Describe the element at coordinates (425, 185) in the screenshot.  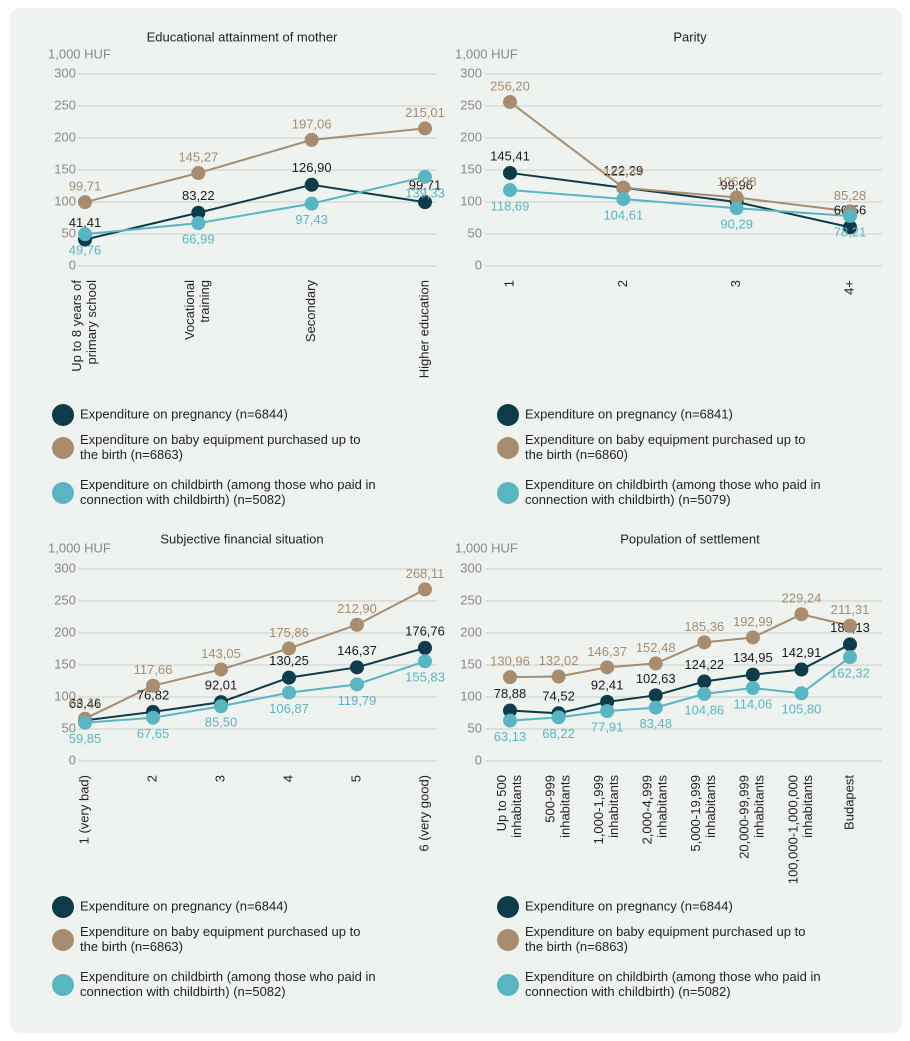
I see `value-label: 99,71` at that location.